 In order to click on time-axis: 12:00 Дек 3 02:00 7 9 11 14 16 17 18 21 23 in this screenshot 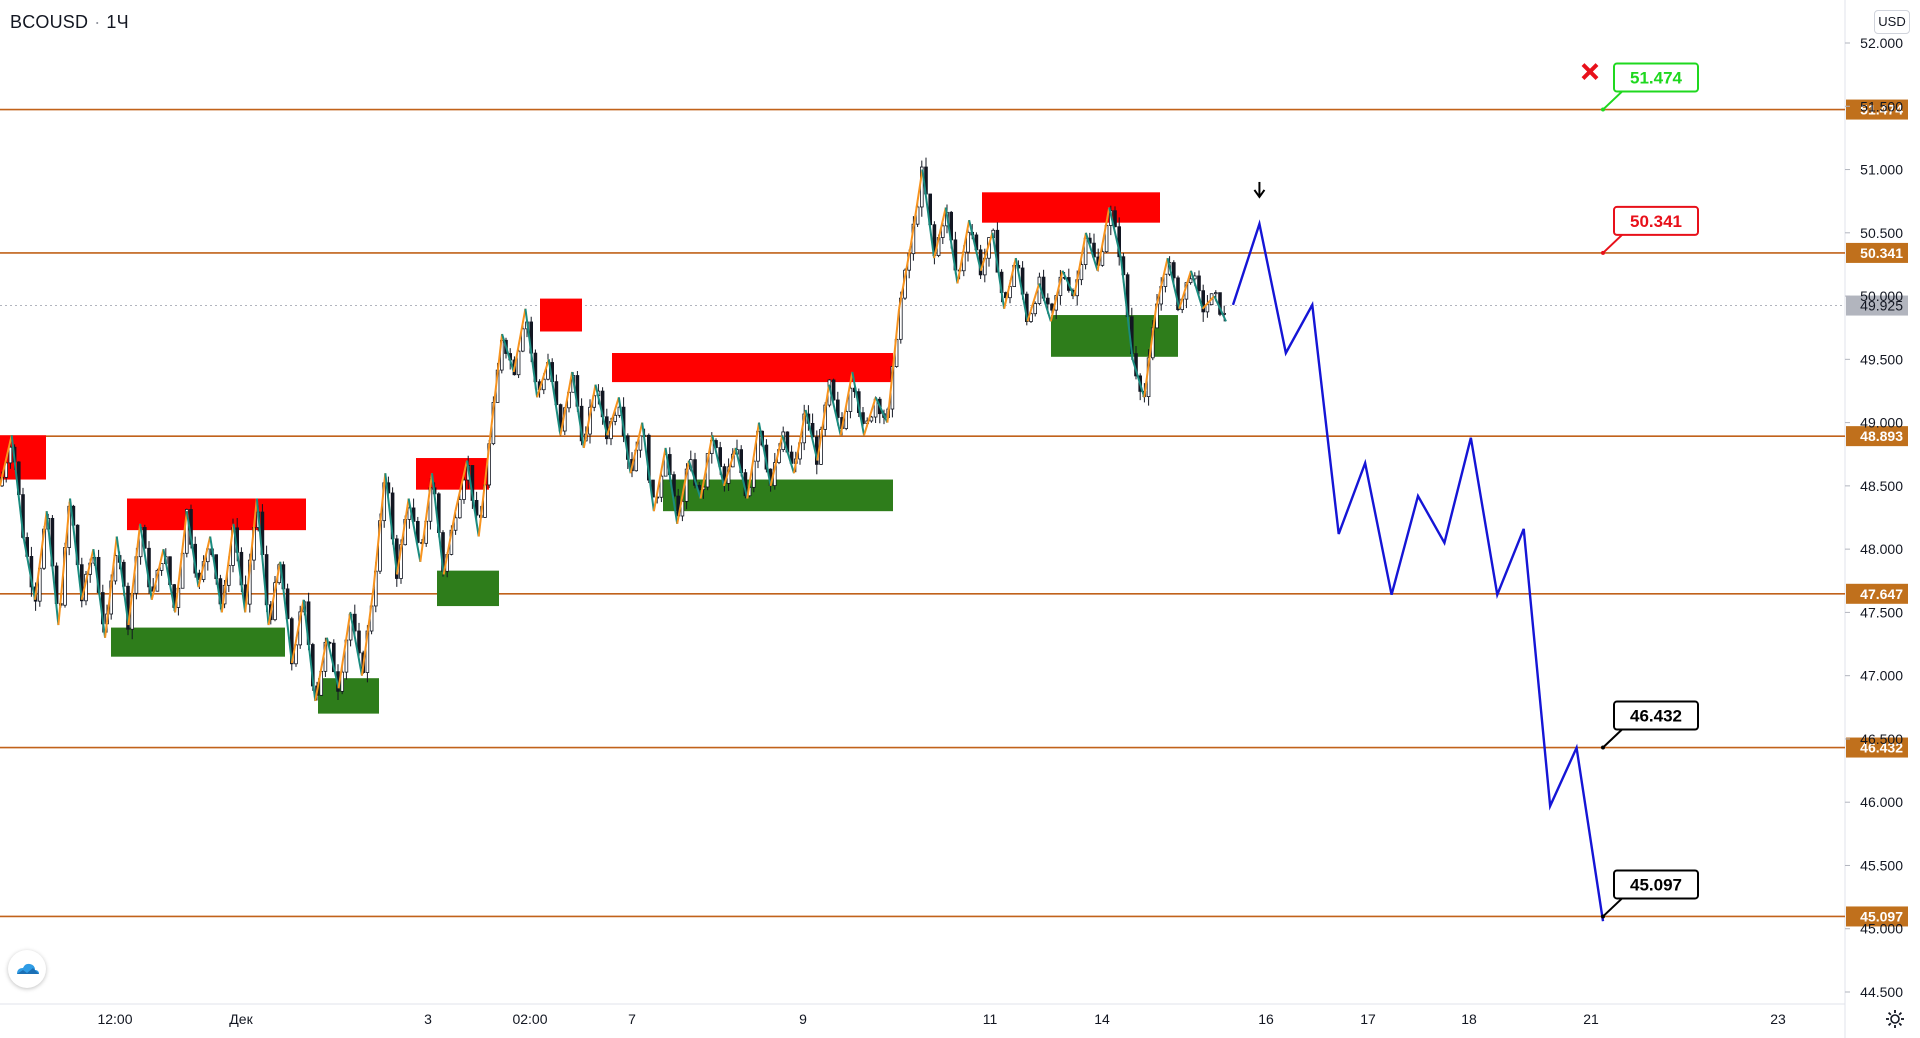, I will do `click(941, 1019)`.